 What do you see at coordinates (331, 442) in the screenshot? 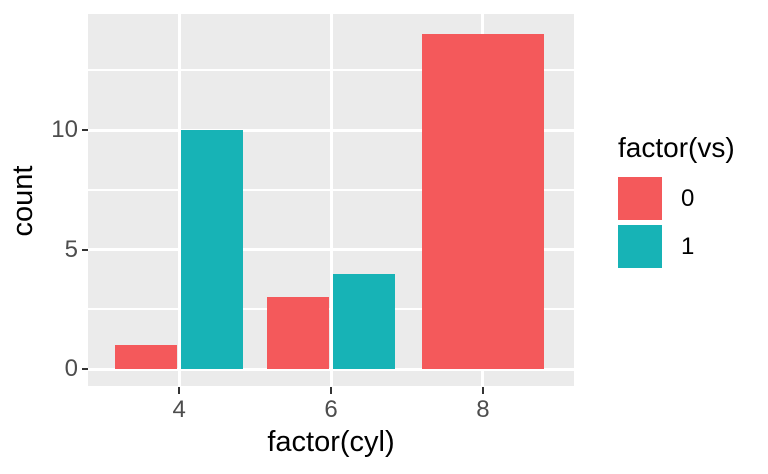
I see `x-axis-title: factor(cyl)` at bounding box center [331, 442].